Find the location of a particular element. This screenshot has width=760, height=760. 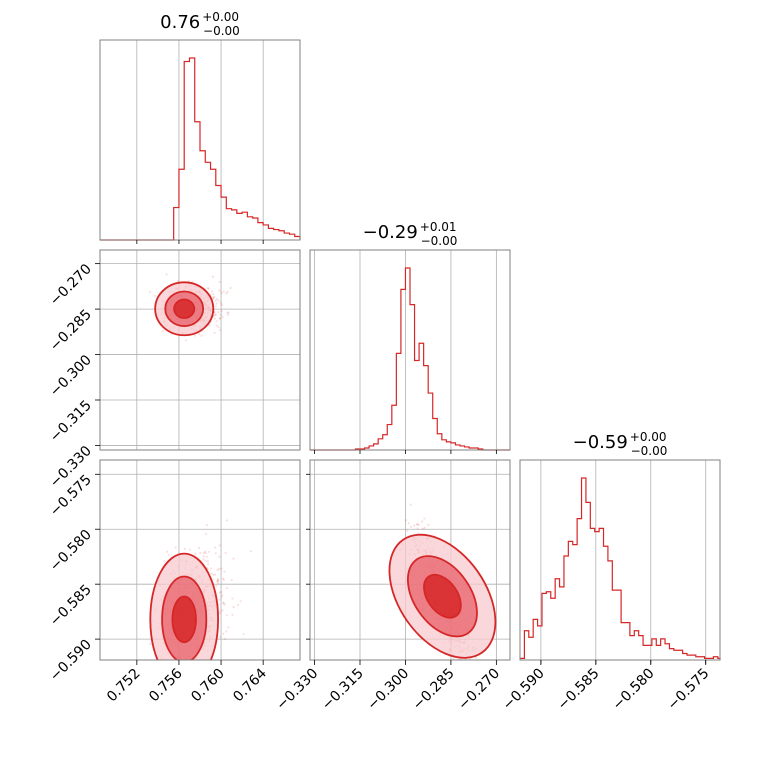

param-title-3: −0.59 +0.00 −0.00 is located at coordinates (620, 444).